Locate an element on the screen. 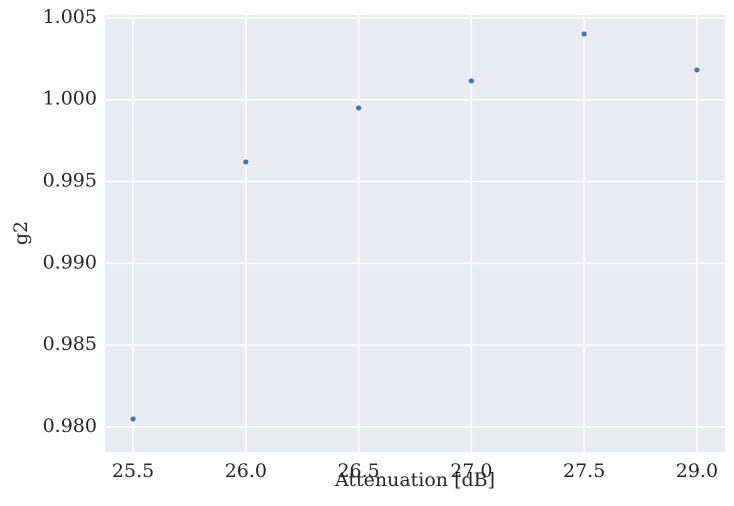 This screenshot has width=734, height=506. y-tick-label: 0.980 is located at coordinates (70, 426).